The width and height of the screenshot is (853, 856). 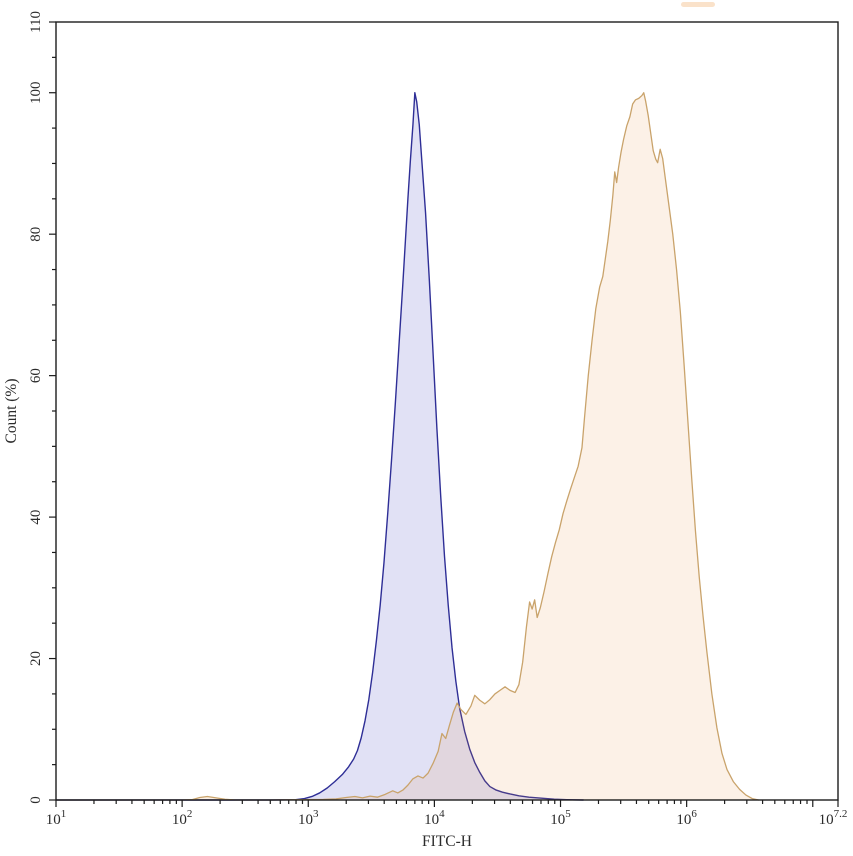 I want to click on x-tick-label: 107.2, so click(x=833, y=818).